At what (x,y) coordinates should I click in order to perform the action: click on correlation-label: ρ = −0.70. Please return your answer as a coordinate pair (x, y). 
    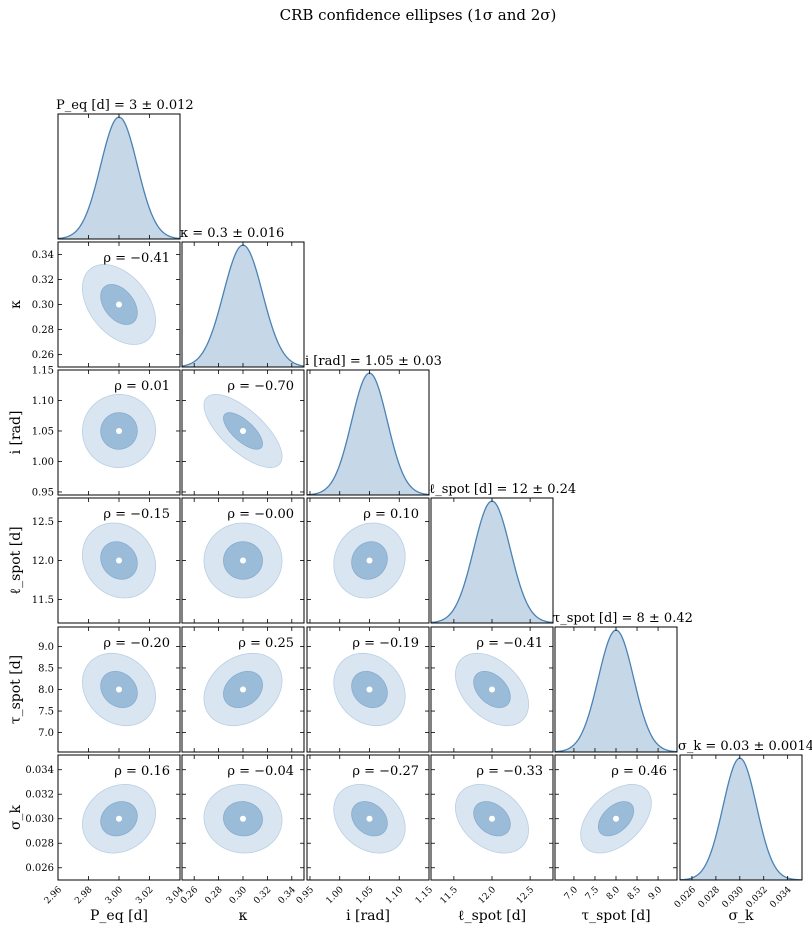
    Looking at the image, I should click on (260, 386).